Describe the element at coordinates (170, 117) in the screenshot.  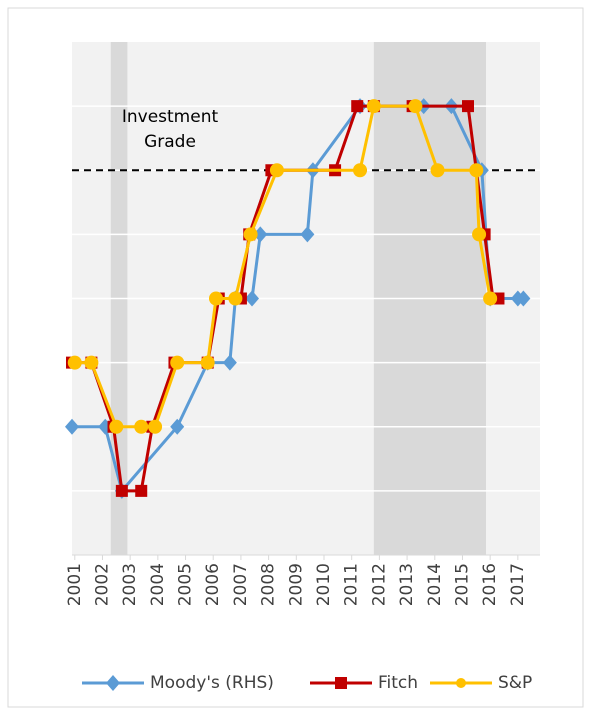
I see `annotation: Investment` at that location.